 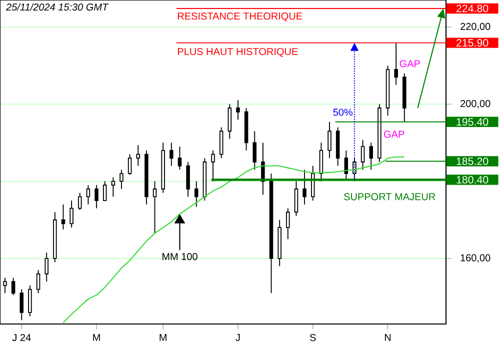 What do you see at coordinates (21, 338) in the screenshot?
I see `x-tick-label: J 24` at bounding box center [21, 338].